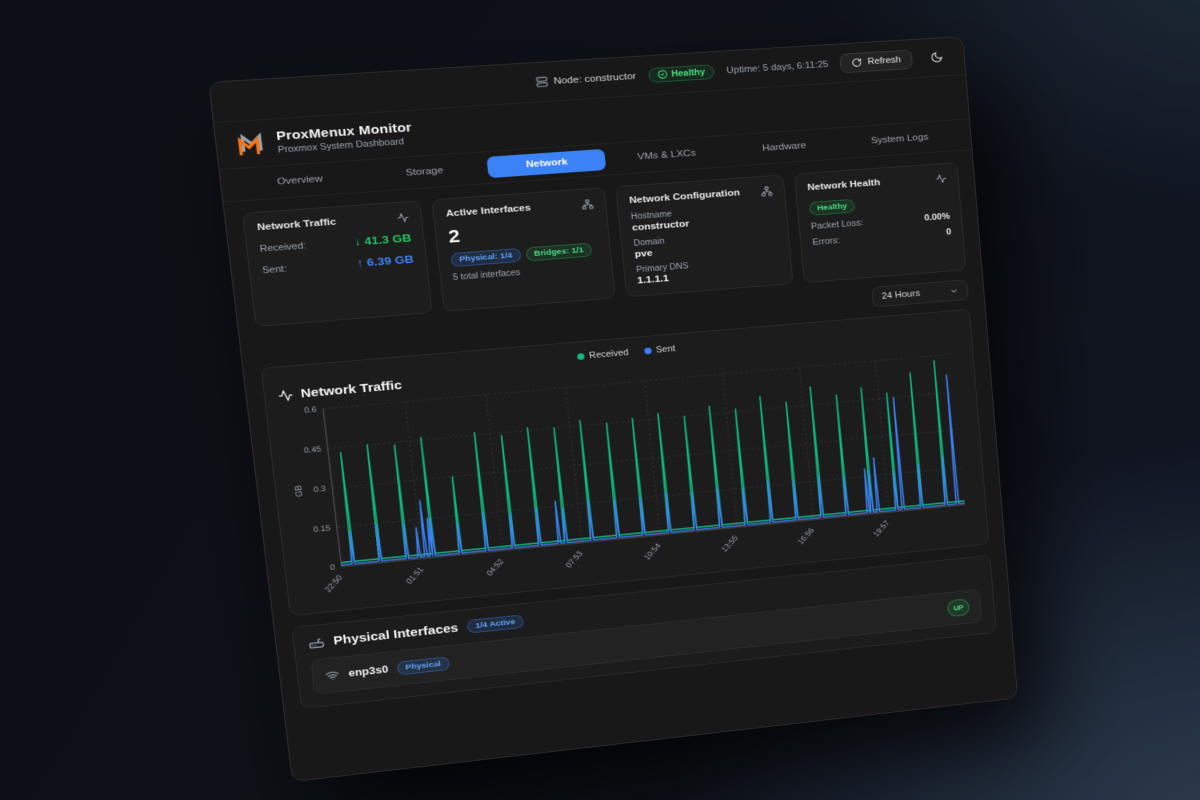  What do you see at coordinates (283, 247) in the screenshot?
I see `received-label: Received:` at bounding box center [283, 247].